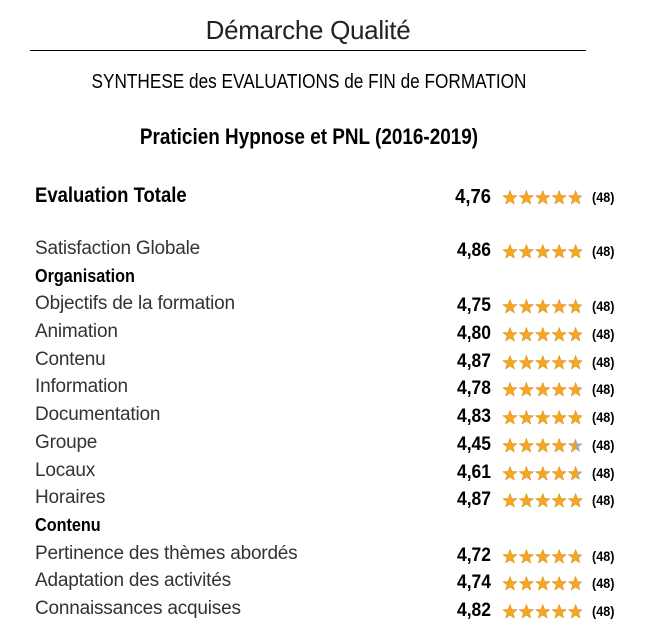 This screenshot has height=639, width=650. I want to click on evaluation-row: Objectifs de la formation 4,75 (48), so click(330, 306).